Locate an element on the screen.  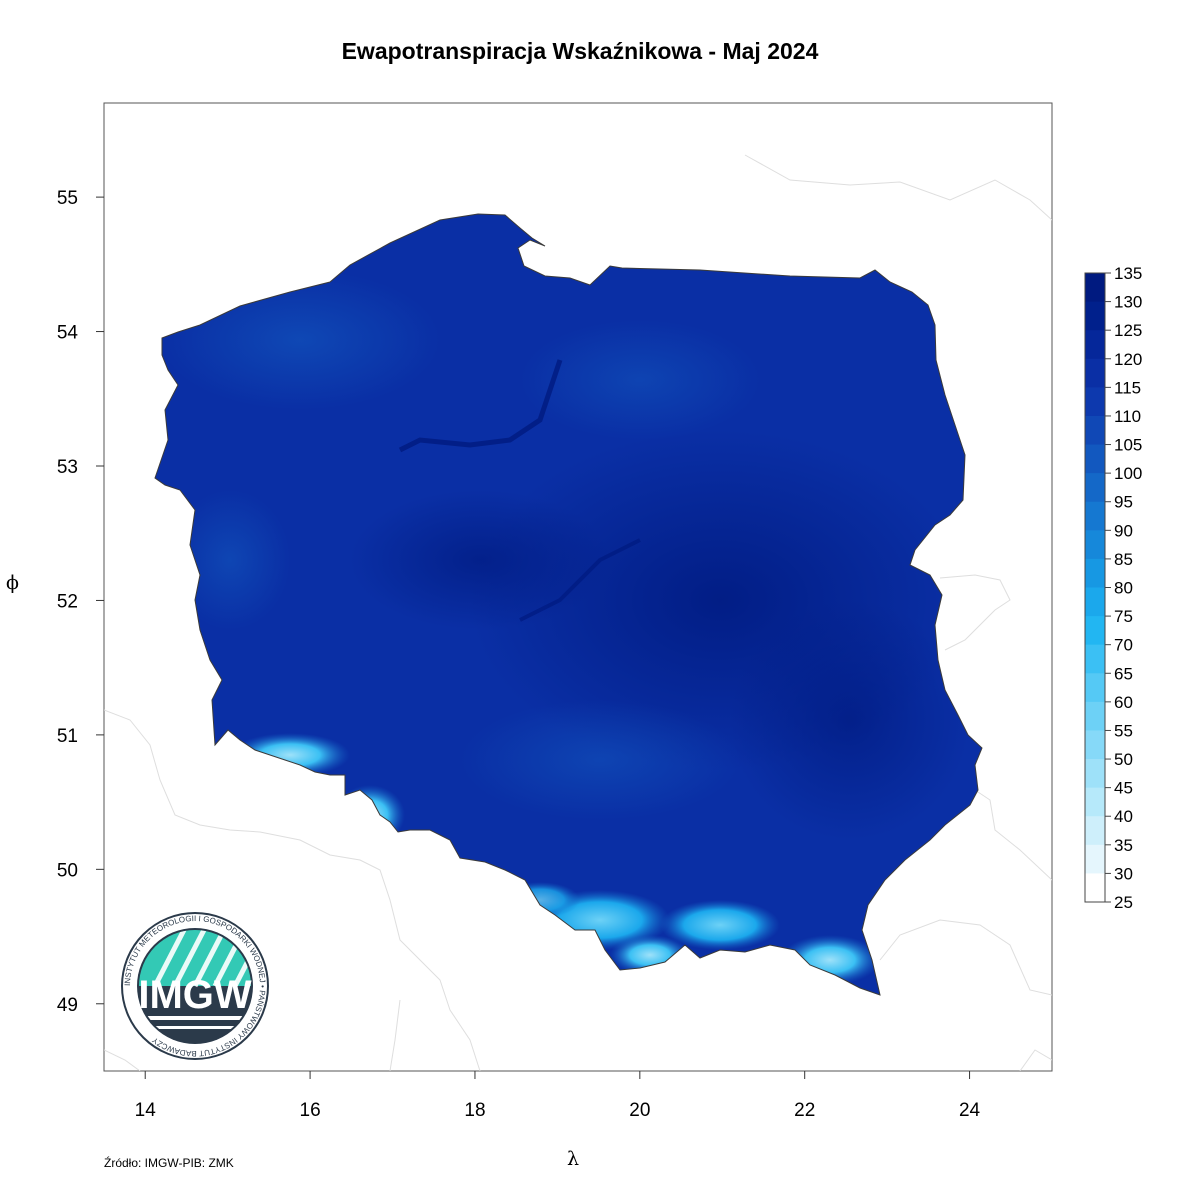
legend-label: 60 is located at coordinates (1123, 702).